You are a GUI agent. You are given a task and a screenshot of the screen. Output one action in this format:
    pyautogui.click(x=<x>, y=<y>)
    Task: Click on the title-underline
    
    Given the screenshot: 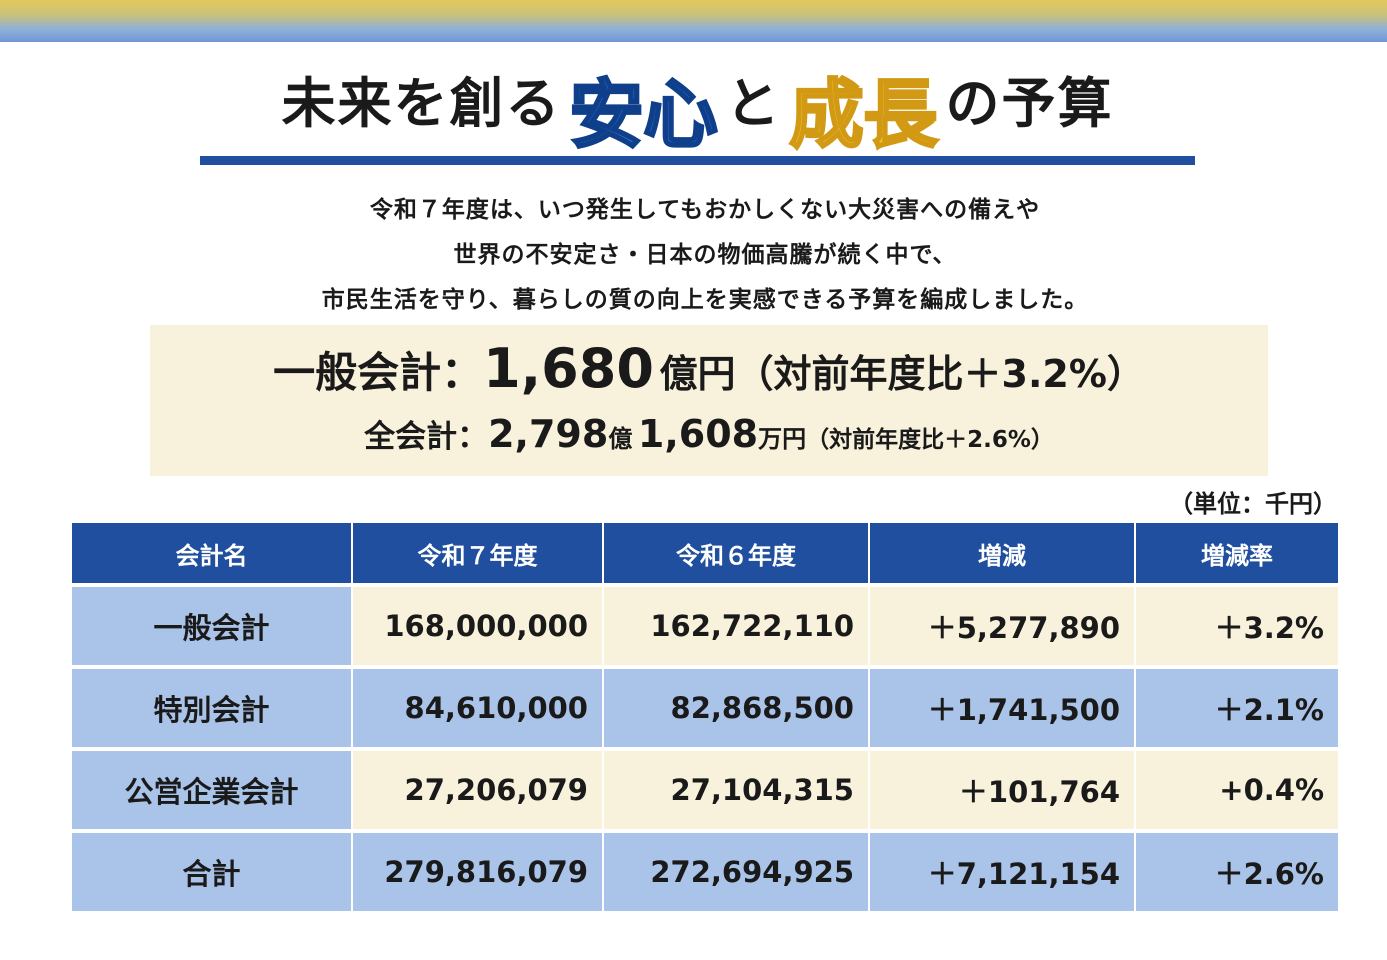 What is the action you would take?
    pyautogui.click(x=697, y=160)
    